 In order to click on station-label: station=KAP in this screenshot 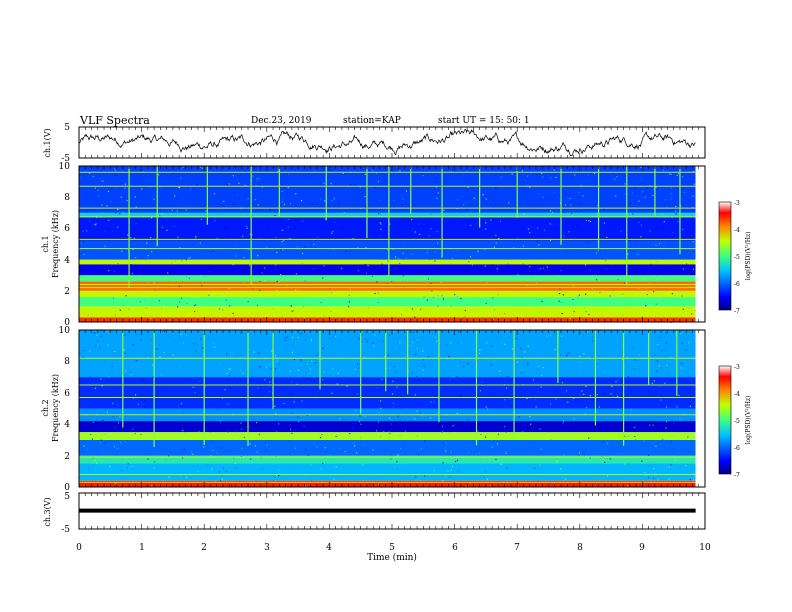, I will do `click(372, 121)`.